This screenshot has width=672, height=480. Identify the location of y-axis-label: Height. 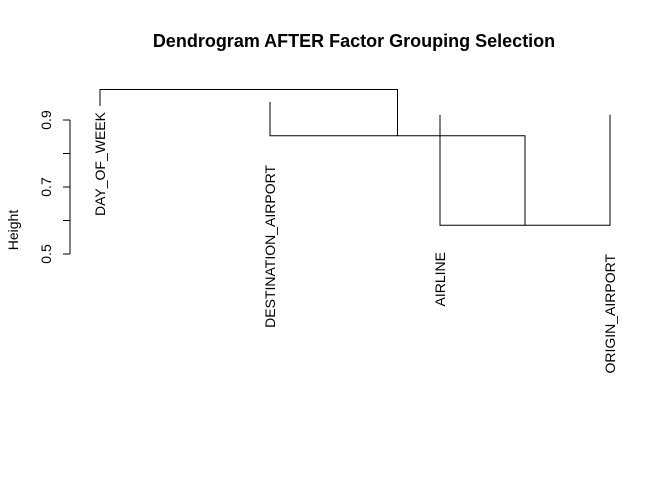
(13, 230).